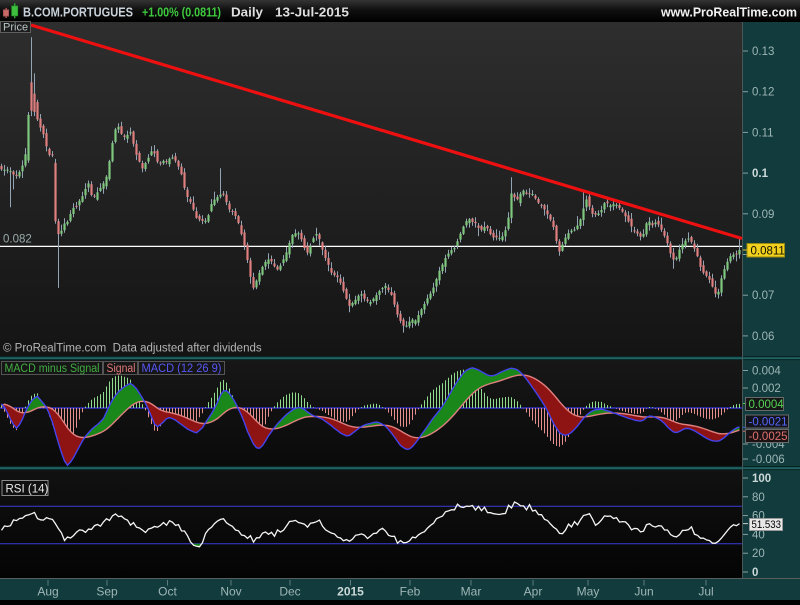  Describe the element at coordinates (768, 252) in the screenshot. I see `svg-text: 0.0811` at that location.